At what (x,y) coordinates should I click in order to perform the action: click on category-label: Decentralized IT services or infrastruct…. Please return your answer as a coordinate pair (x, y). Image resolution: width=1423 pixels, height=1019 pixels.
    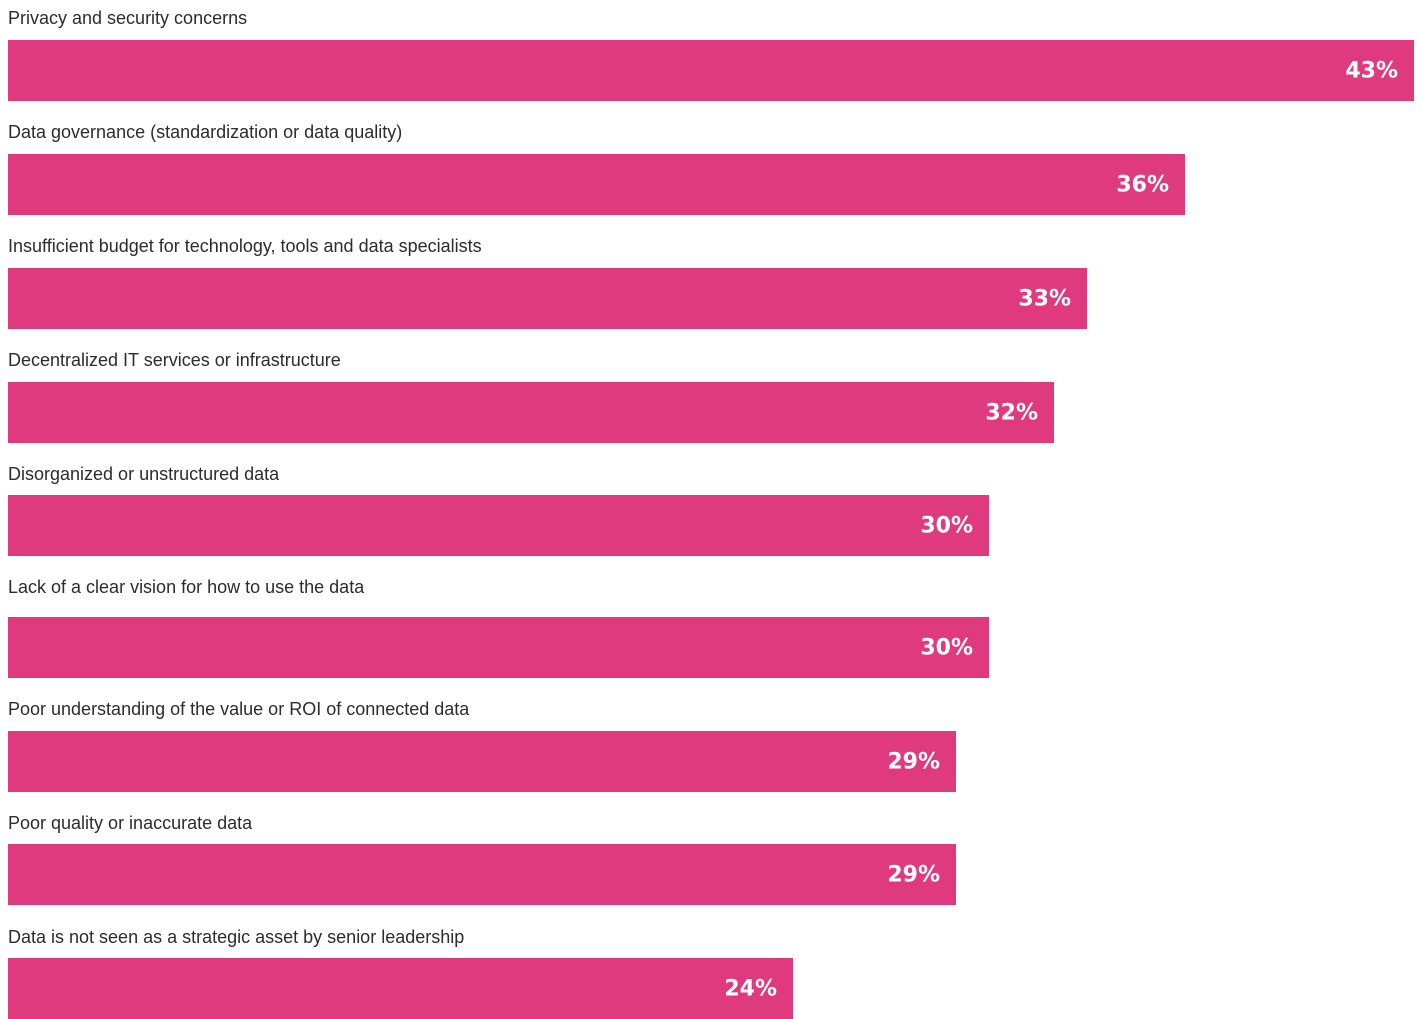
    Looking at the image, I should click on (174, 360).